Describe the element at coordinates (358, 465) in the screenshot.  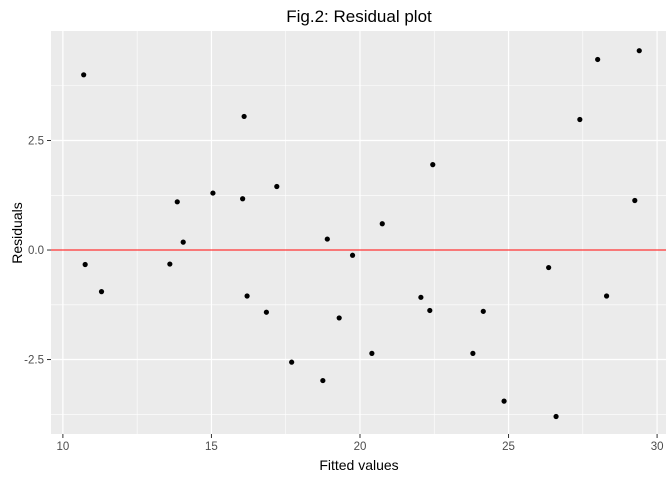
I see `x-axis-title: Fitted values` at that location.